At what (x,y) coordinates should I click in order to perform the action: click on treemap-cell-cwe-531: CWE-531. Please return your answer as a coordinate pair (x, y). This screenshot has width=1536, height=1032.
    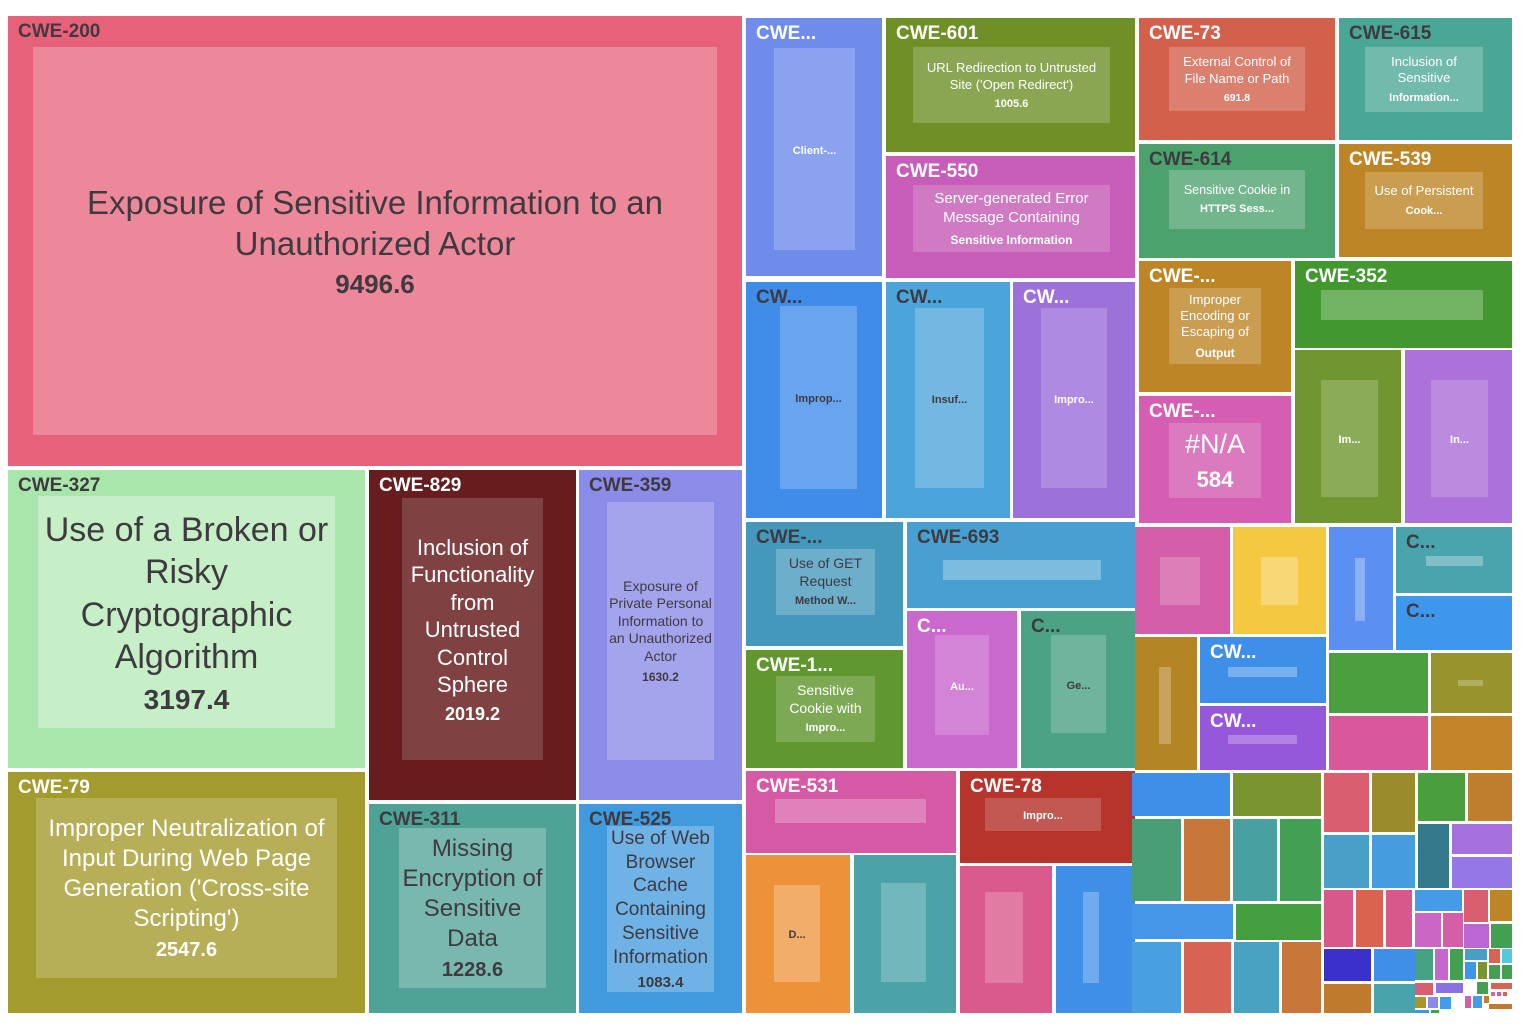
    Looking at the image, I should click on (851, 812).